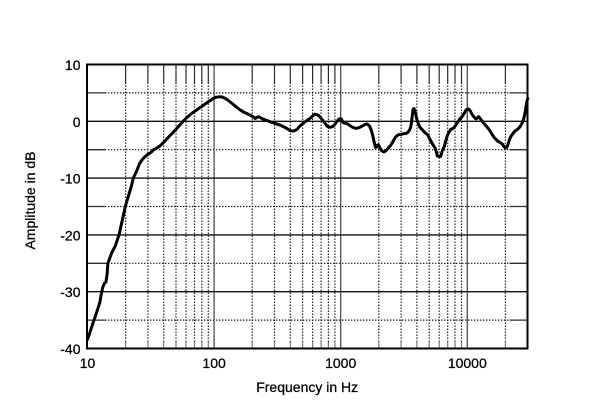 The width and height of the screenshot is (600, 418). What do you see at coordinates (70, 235) in the screenshot?
I see `svg-text: -20` at bounding box center [70, 235].